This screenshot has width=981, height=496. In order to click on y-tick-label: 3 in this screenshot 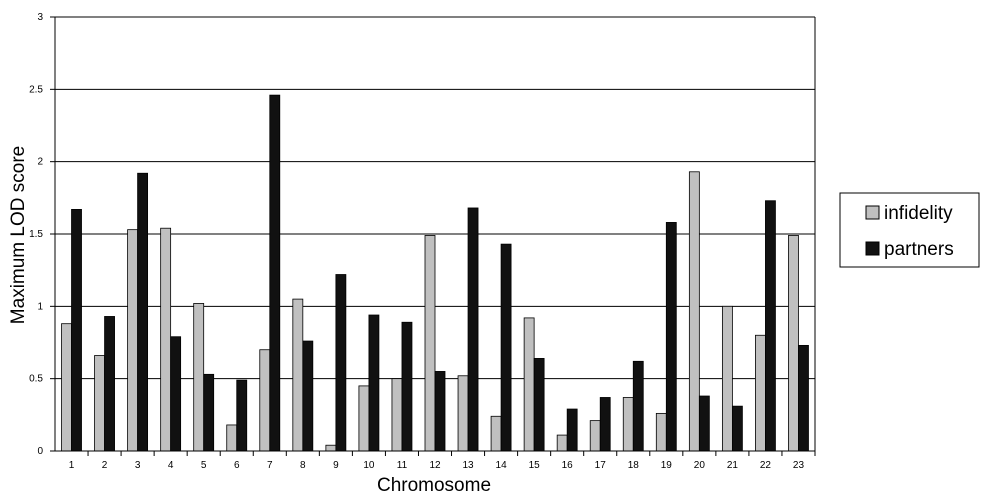, I will do `click(40, 17)`.